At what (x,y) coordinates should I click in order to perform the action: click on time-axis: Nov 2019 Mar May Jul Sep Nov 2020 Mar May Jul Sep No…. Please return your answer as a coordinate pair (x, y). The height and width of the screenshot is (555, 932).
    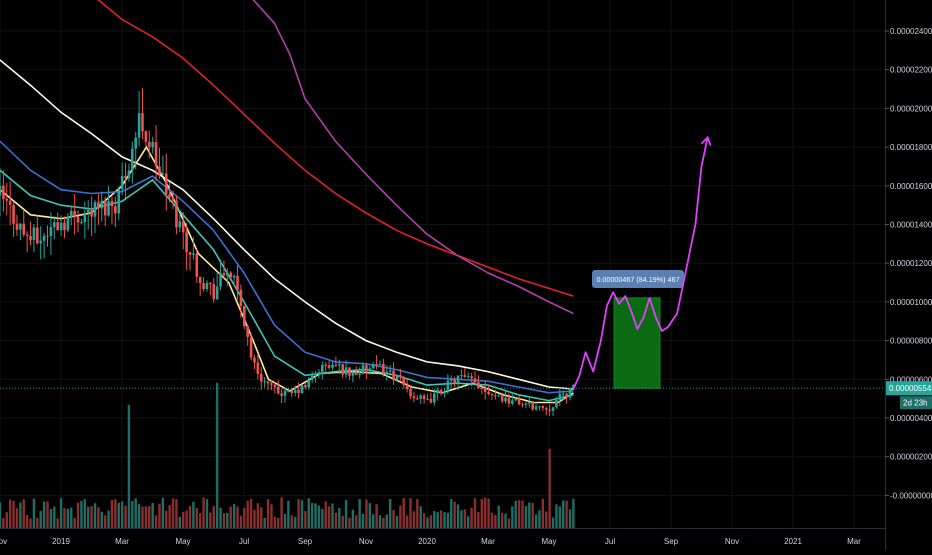
    Looking at the image, I should click on (430, 541).